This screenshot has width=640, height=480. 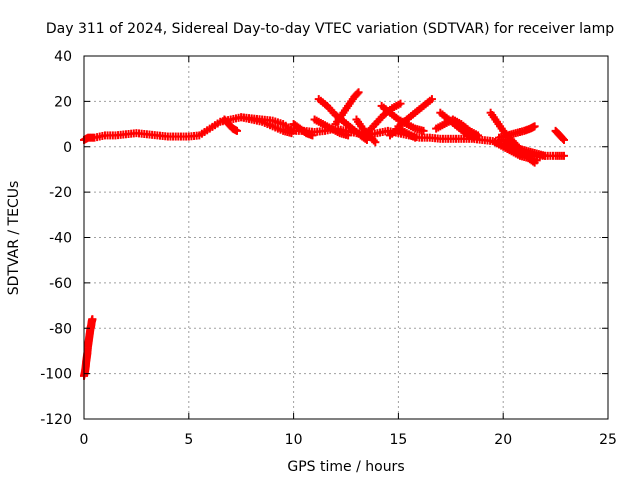 What do you see at coordinates (84, 440) in the screenshot?
I see `x-tick-label: 0` at bounding box center [84, 440].